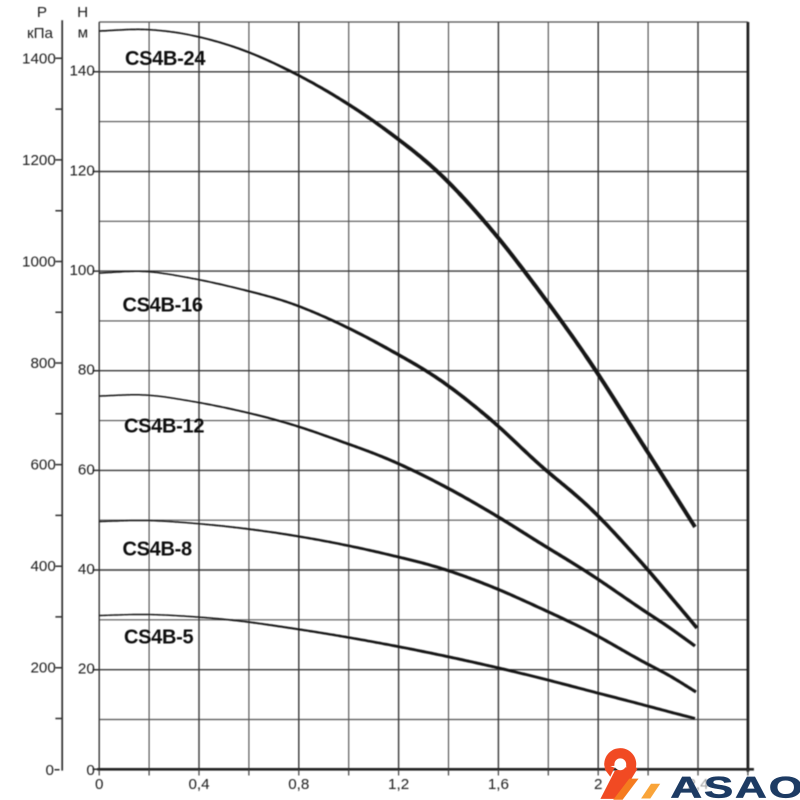 The width and height of the screenshot is (800, 800). What do you see at coordinates (598, 784) in the screenshot?
I see `svg-text: 2` at bounding box center [598, 784].